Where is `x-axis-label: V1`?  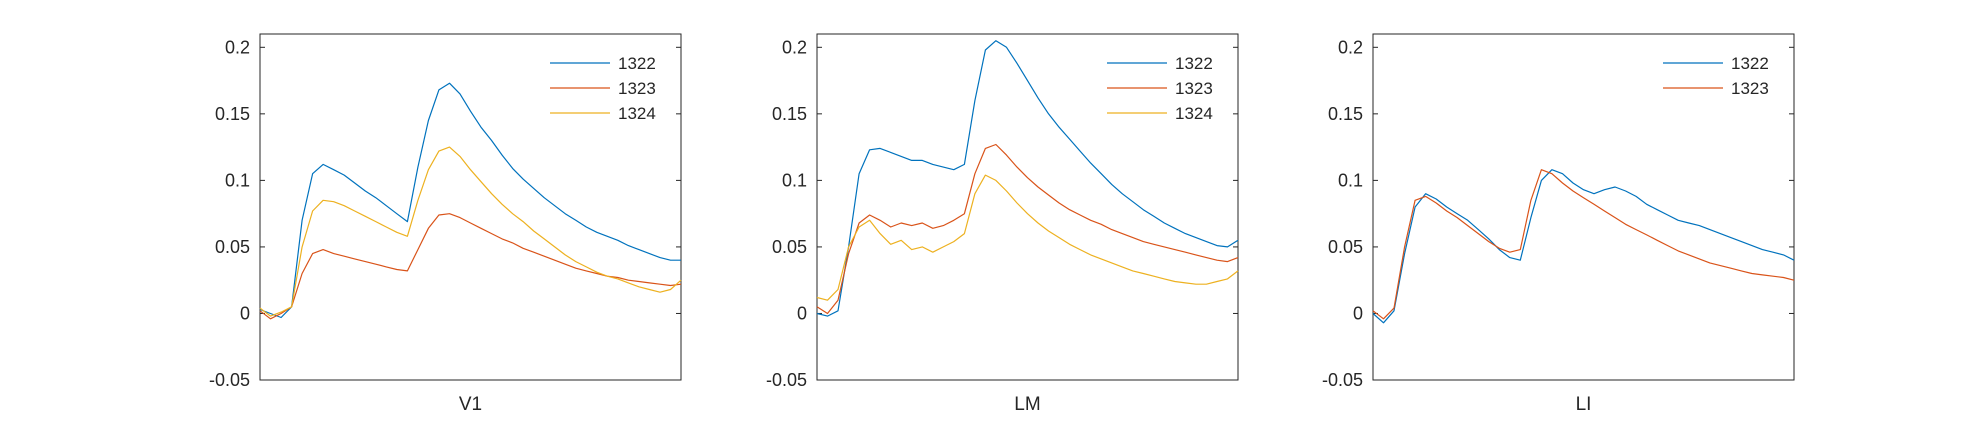
x-axis-label: V1 is located at coordinates (470, 404).